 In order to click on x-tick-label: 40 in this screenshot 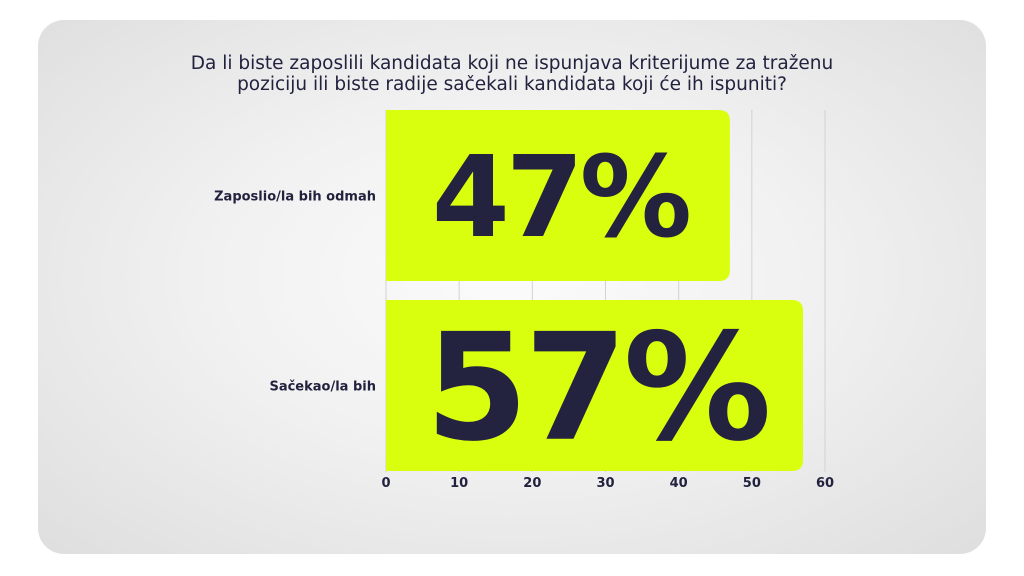, I will do `click(679, 483)`.